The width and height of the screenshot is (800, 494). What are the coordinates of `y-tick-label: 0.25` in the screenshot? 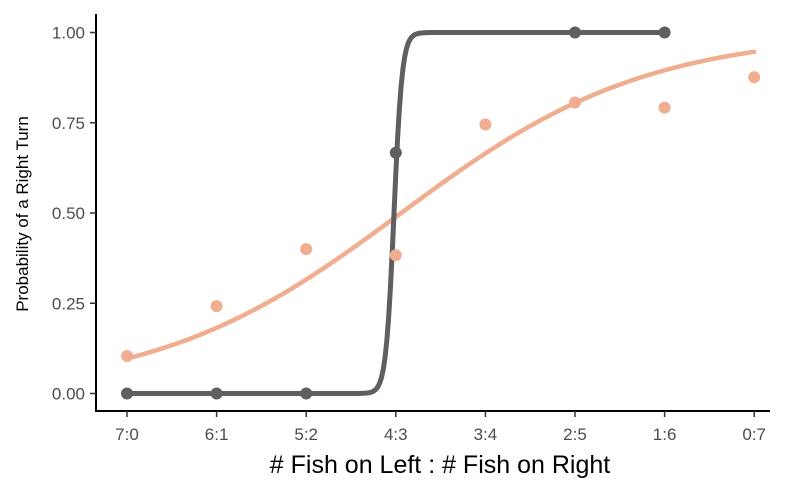 It's located at (68, 303).